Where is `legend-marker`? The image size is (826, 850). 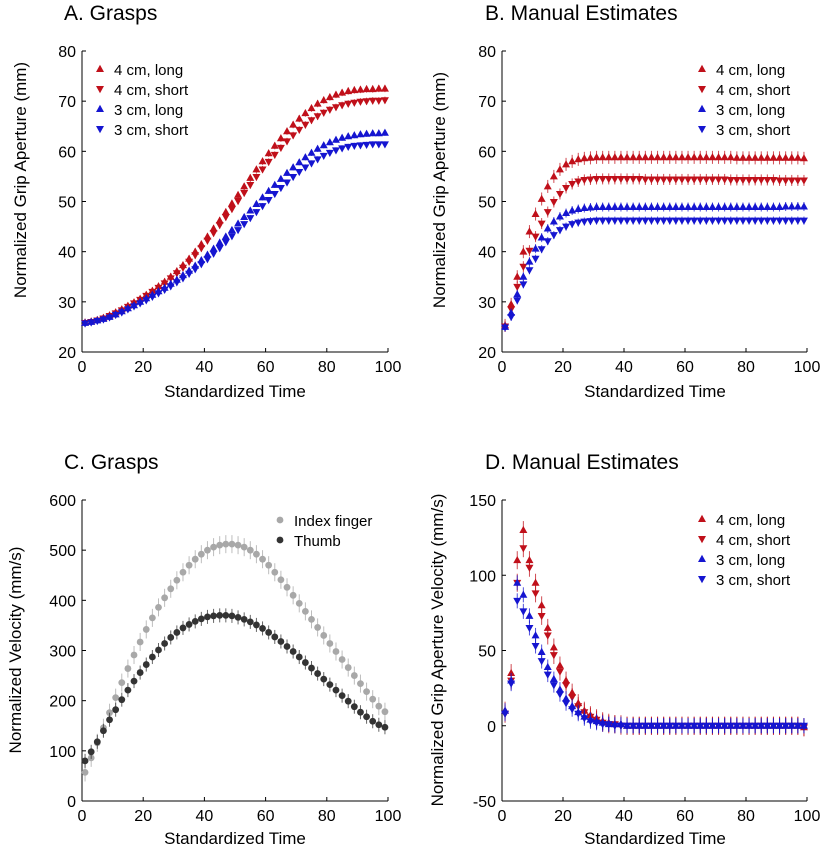
legend-marker is located at coordinates (100, 130).